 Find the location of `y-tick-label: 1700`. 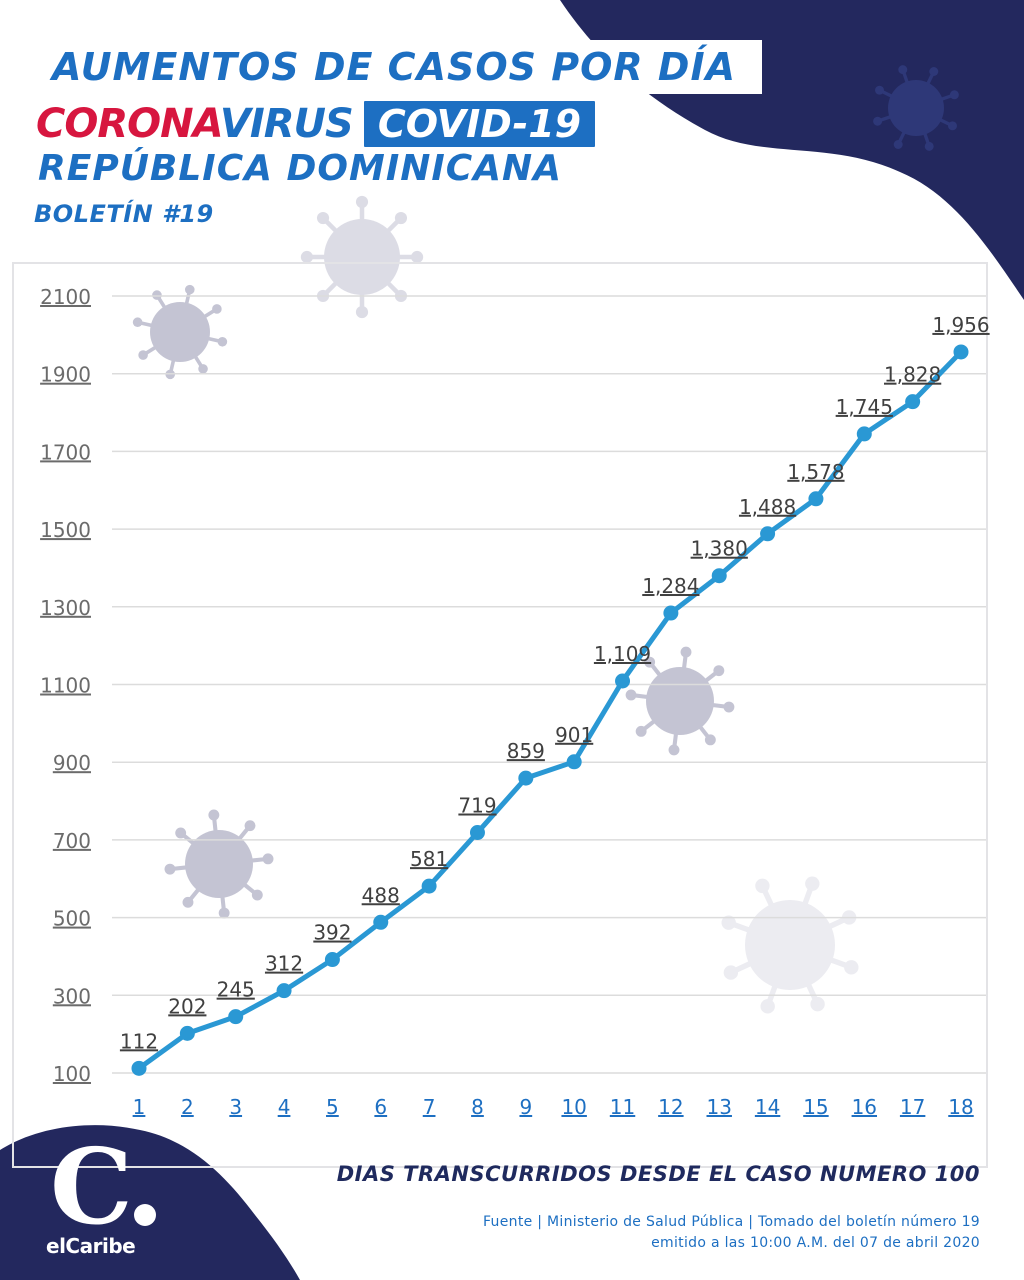

y-tick-label: 1700 is located at coordinates (65, 452).